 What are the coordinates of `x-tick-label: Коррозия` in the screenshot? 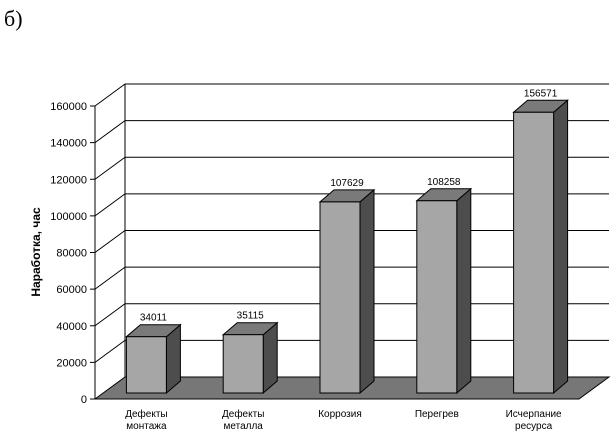 It's located at (340, 414).